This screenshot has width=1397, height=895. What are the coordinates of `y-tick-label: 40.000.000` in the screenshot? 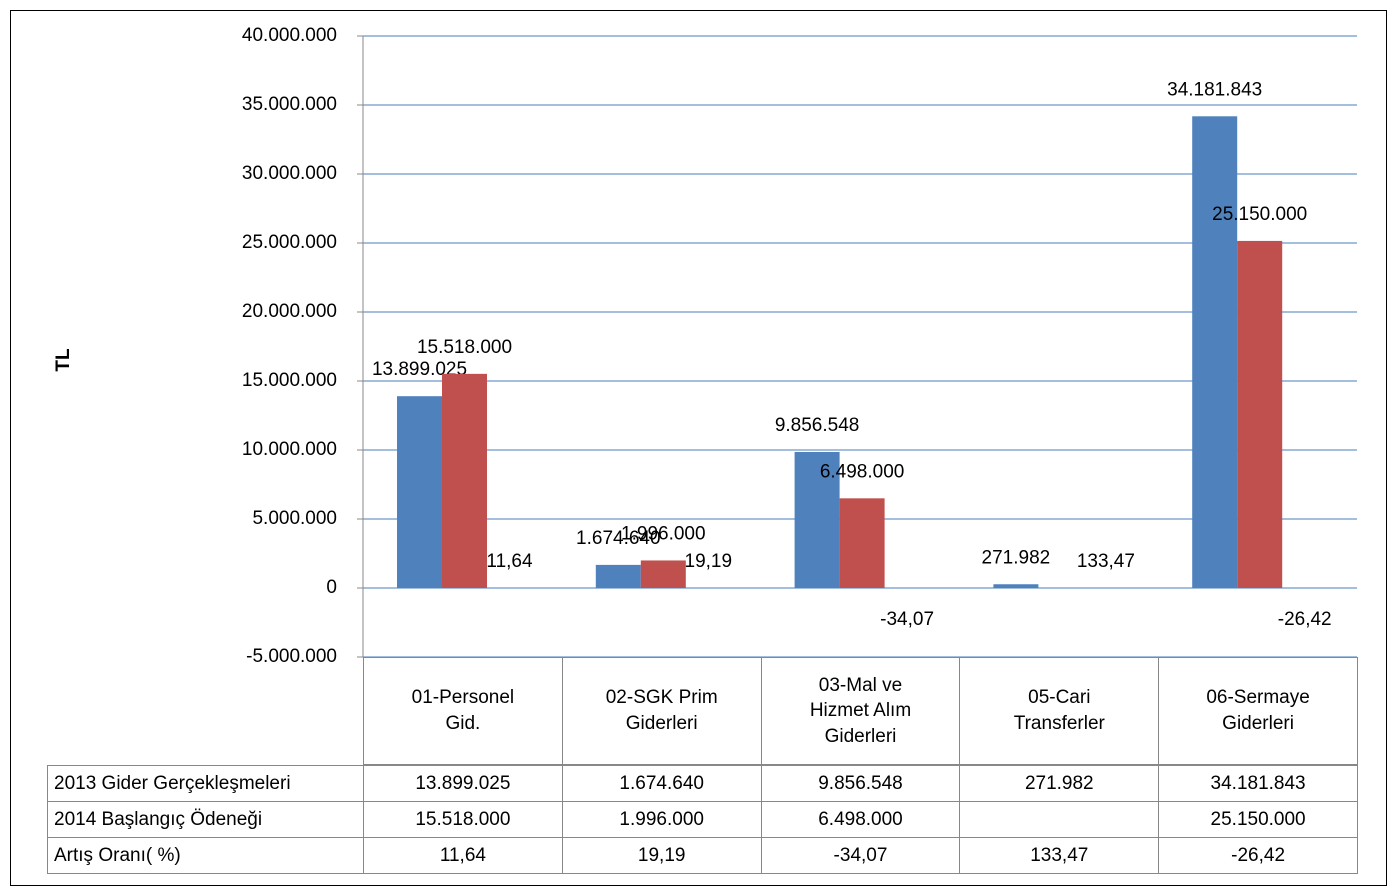 It's located at (289, 35).